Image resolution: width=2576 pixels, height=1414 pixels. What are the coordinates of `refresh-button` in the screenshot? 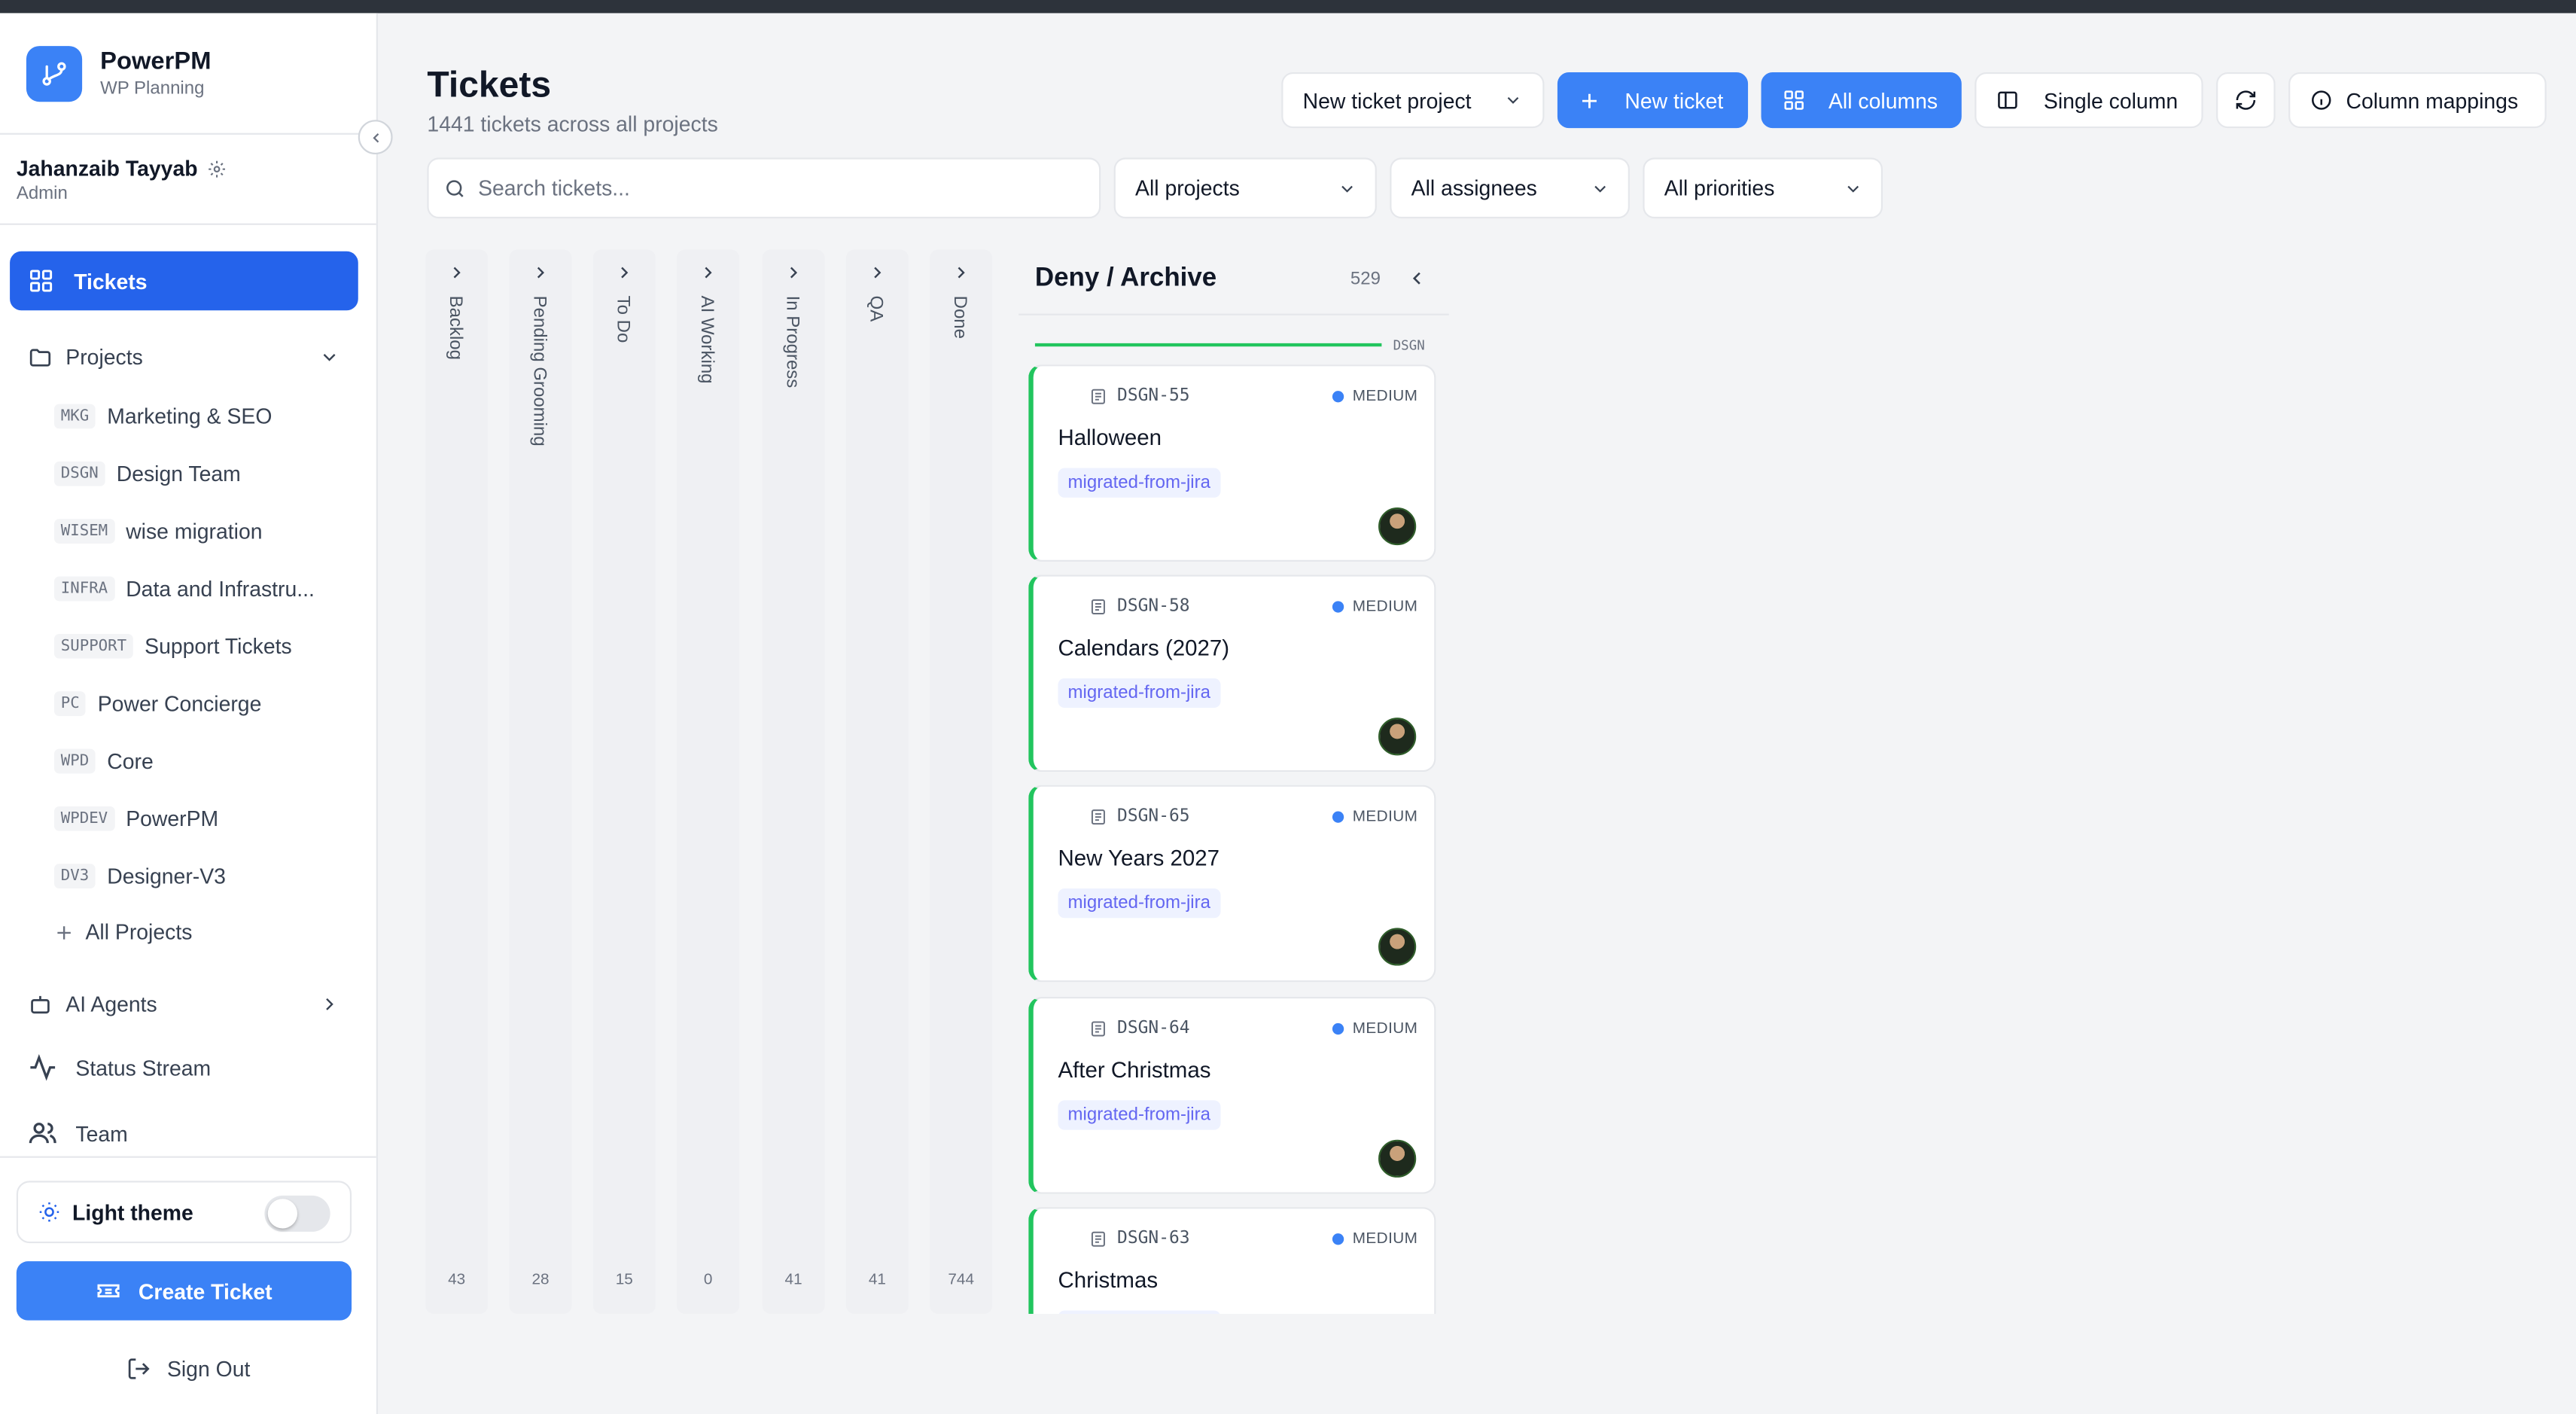 It's located at (2246, 100).